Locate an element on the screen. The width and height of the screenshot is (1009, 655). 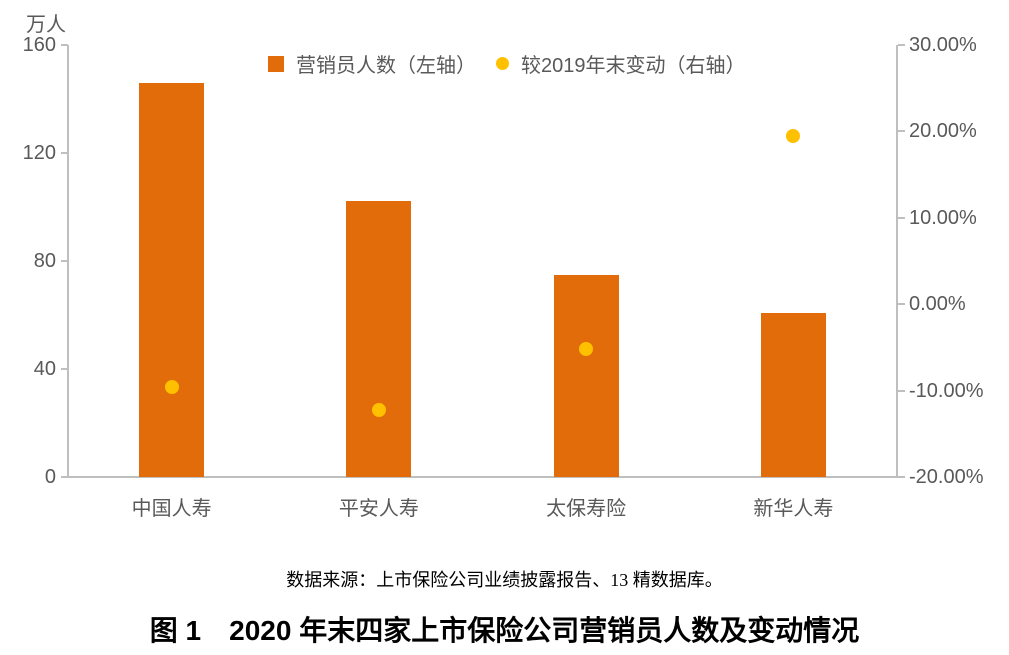
right-axis-tick-label: 30.00% is located at coordinates (943, 45).